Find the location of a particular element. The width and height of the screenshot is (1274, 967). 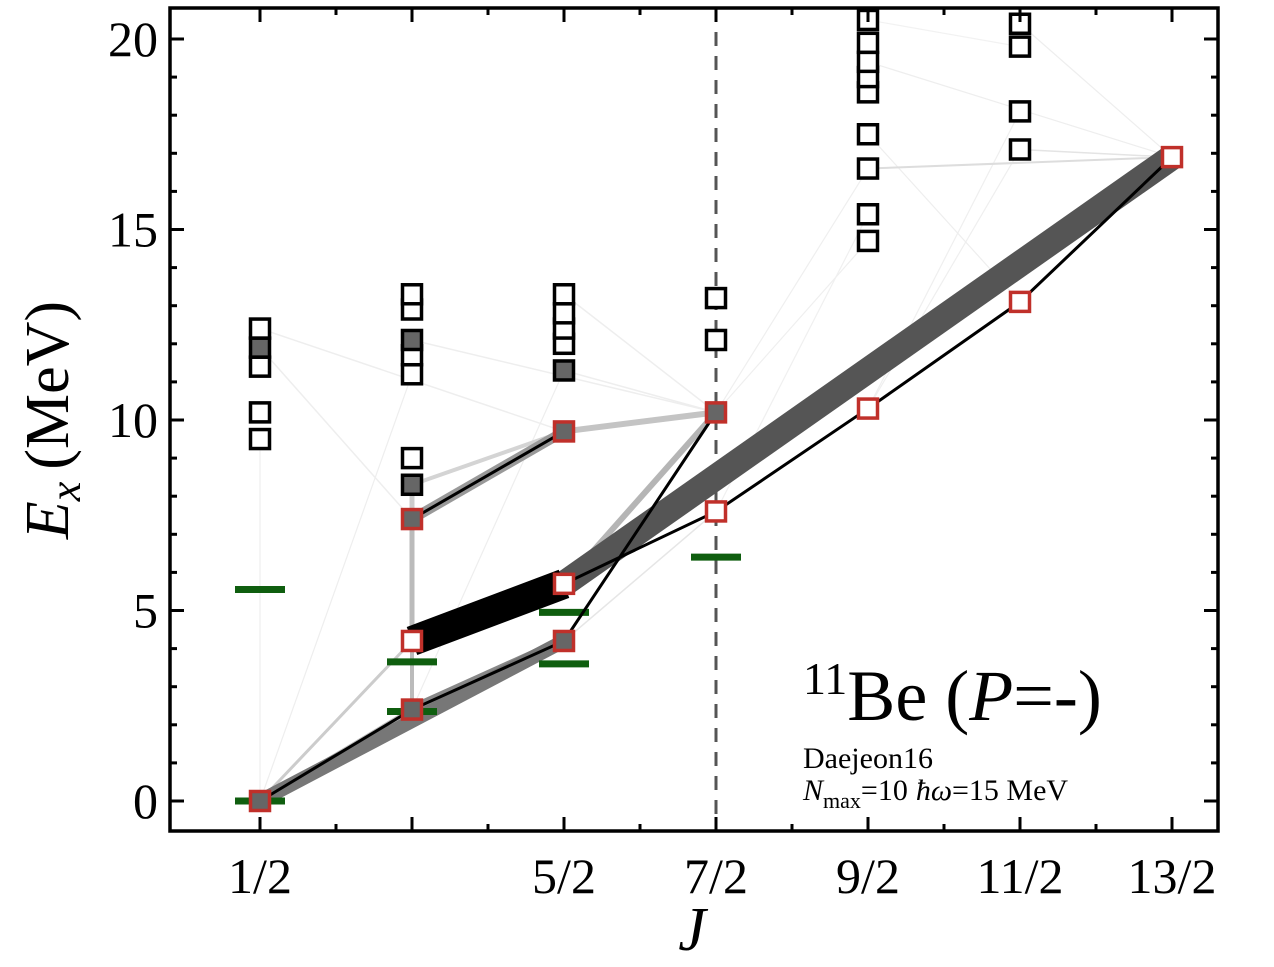

parity-symbol: P is located at coordinates (990, 696).